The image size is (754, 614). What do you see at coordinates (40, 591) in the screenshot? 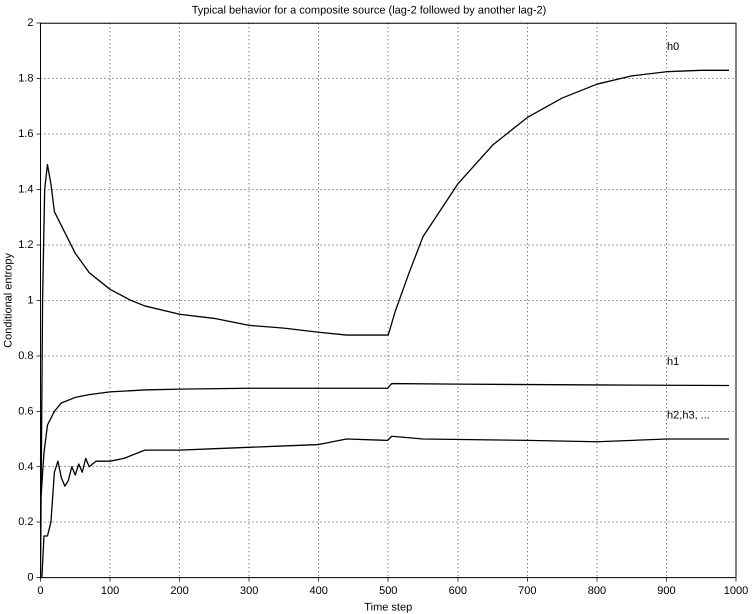
I see `x-tick-label: 0` at bounding box center [40, 591].